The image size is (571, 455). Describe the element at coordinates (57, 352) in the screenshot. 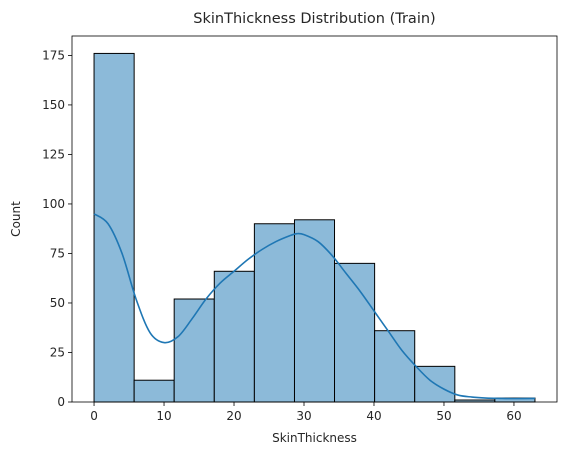

I see `y-tick-label: 25` at that location.